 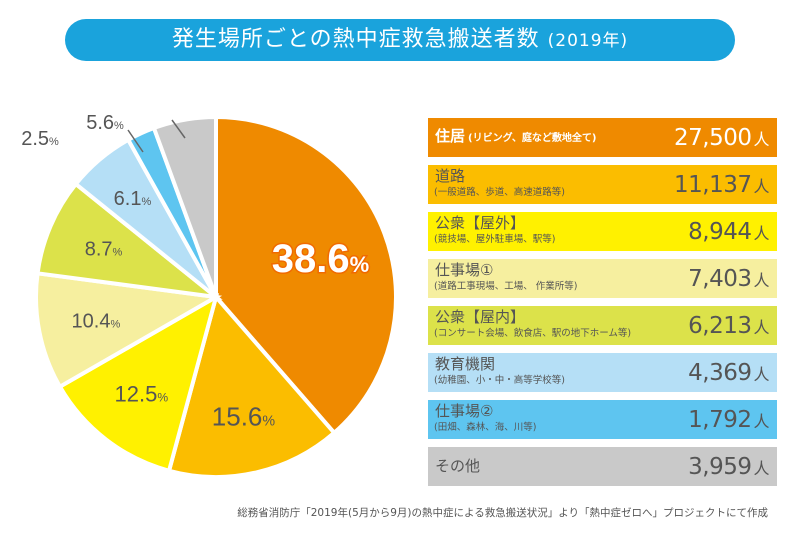 What do you see at coordinates (728, 467) in the screenshot?
I see `legend-count: 3,959 人` at bounding box center [728, 467].